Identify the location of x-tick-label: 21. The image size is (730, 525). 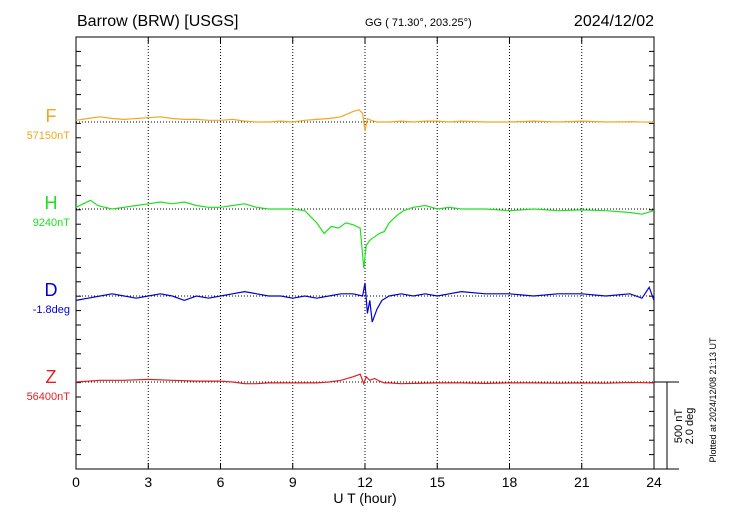
(582, 482).